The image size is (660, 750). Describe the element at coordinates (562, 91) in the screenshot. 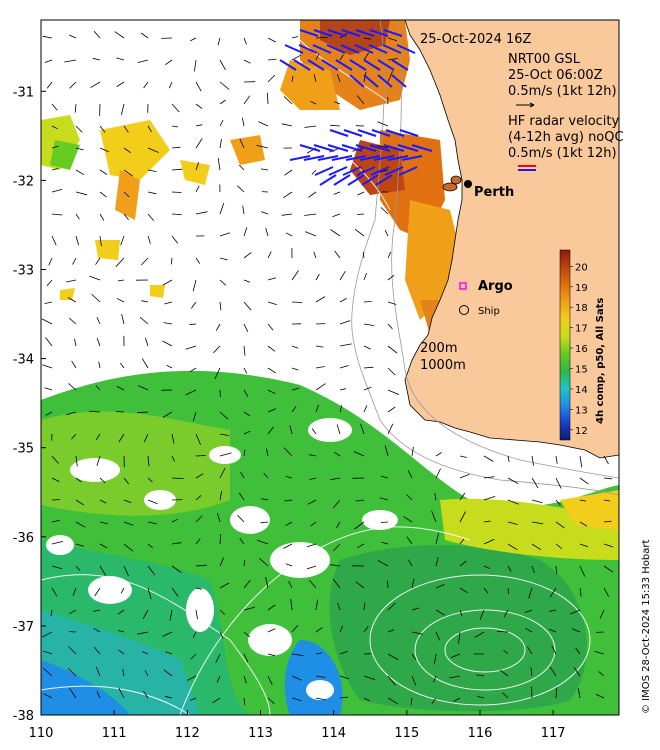

I see `gsl-legend-line3: 0.5m/s (1kt 12h)` at that location.